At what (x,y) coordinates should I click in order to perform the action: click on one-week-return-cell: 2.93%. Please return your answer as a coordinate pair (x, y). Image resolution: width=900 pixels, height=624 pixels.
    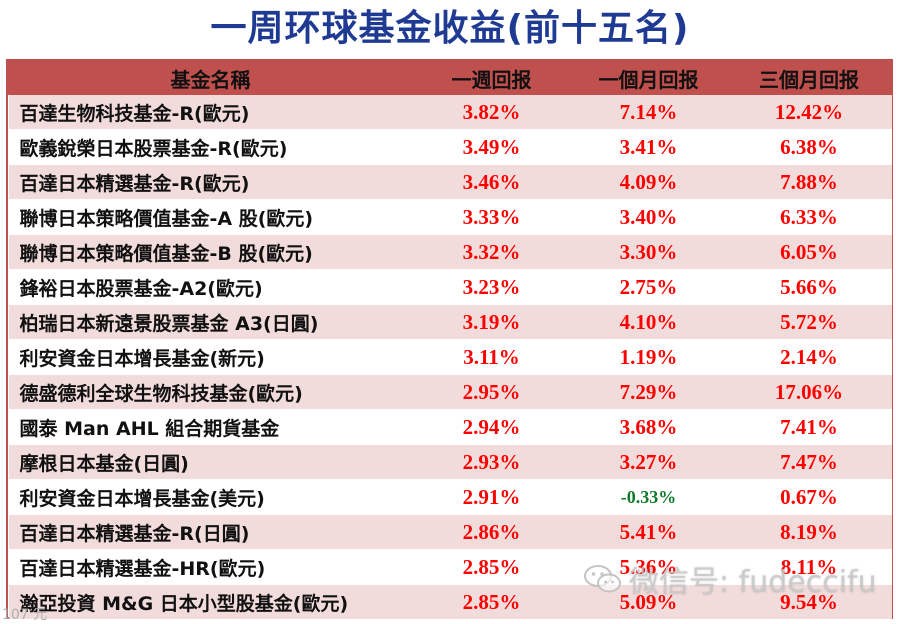
    Looking at the image, I should click on (491, 462).